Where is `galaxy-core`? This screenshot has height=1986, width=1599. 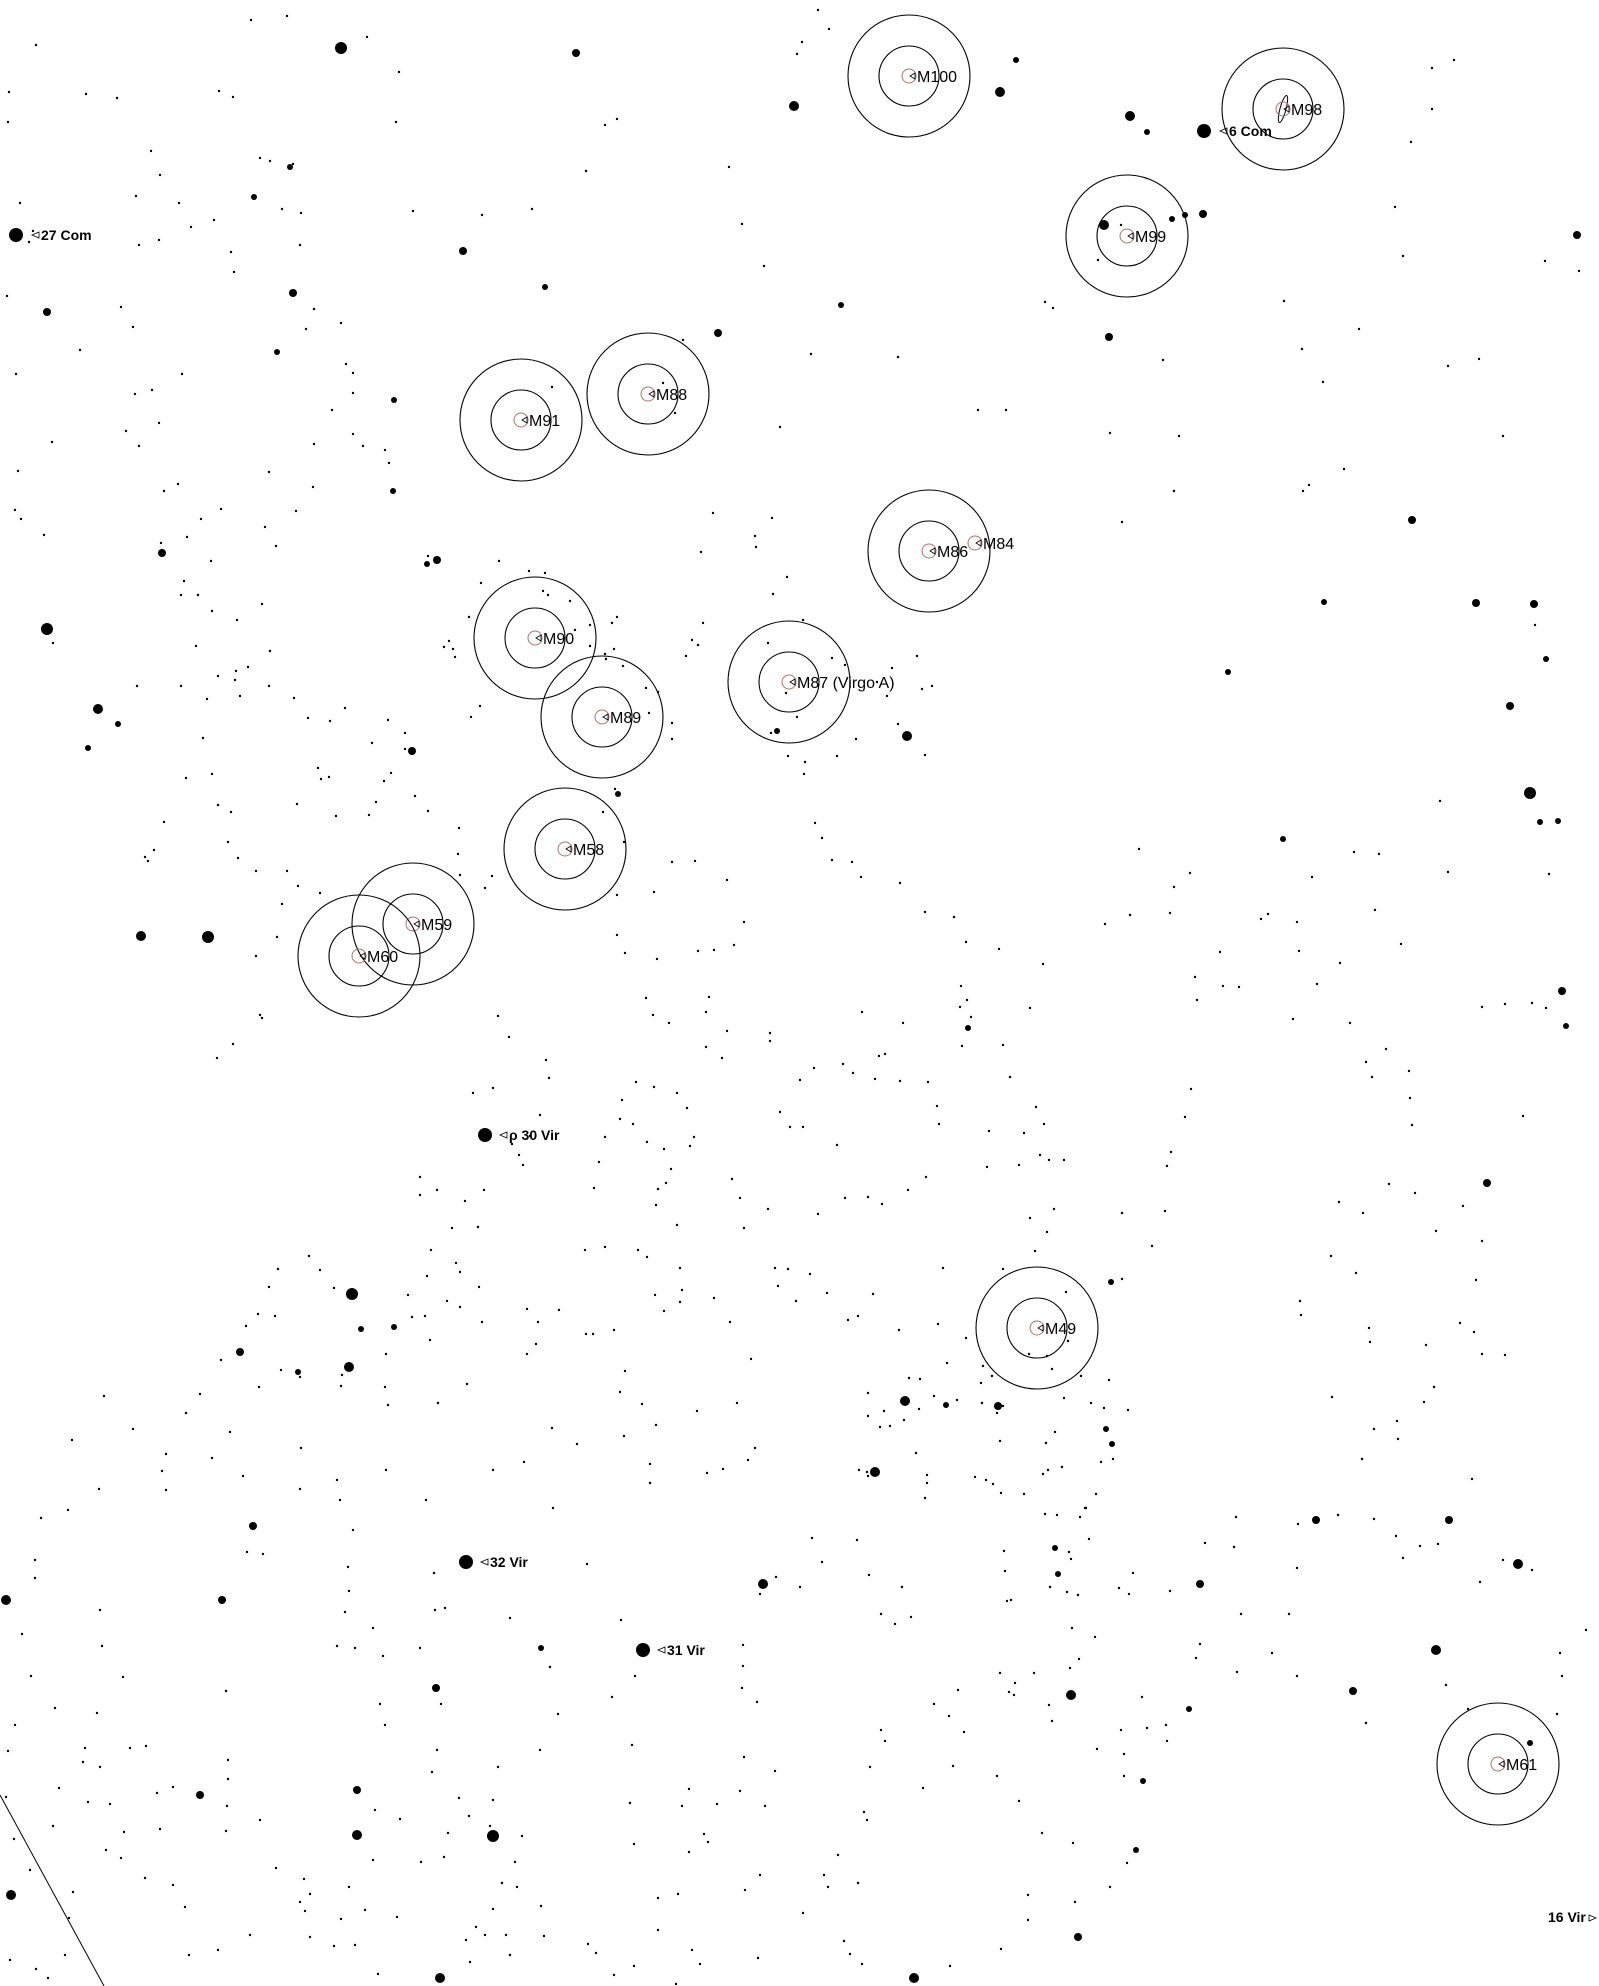 galaxy-core is located at coordinates (975, 543).